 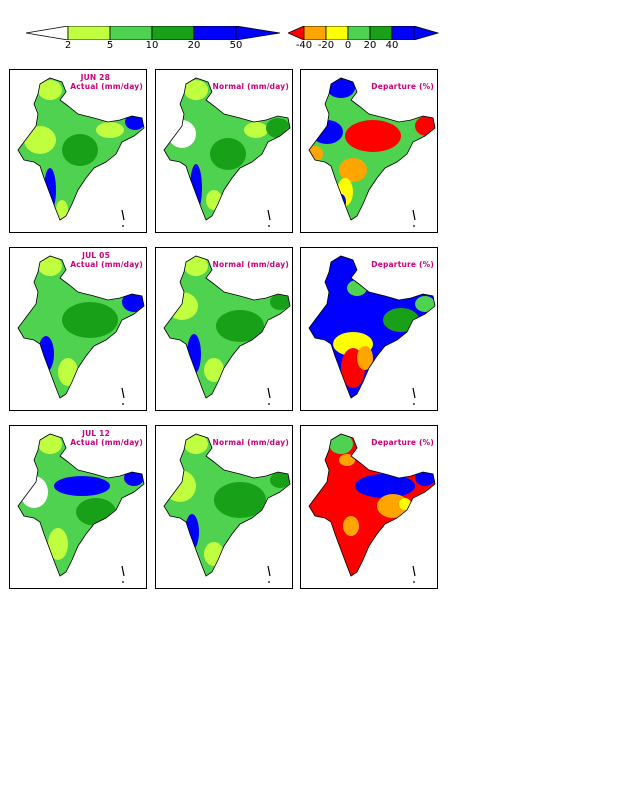 What do you see at coordinates (369, 329) in the screenshot?
I see `map-panel-departure-jul05: Departure (%)` at bounding box center [369, 329].